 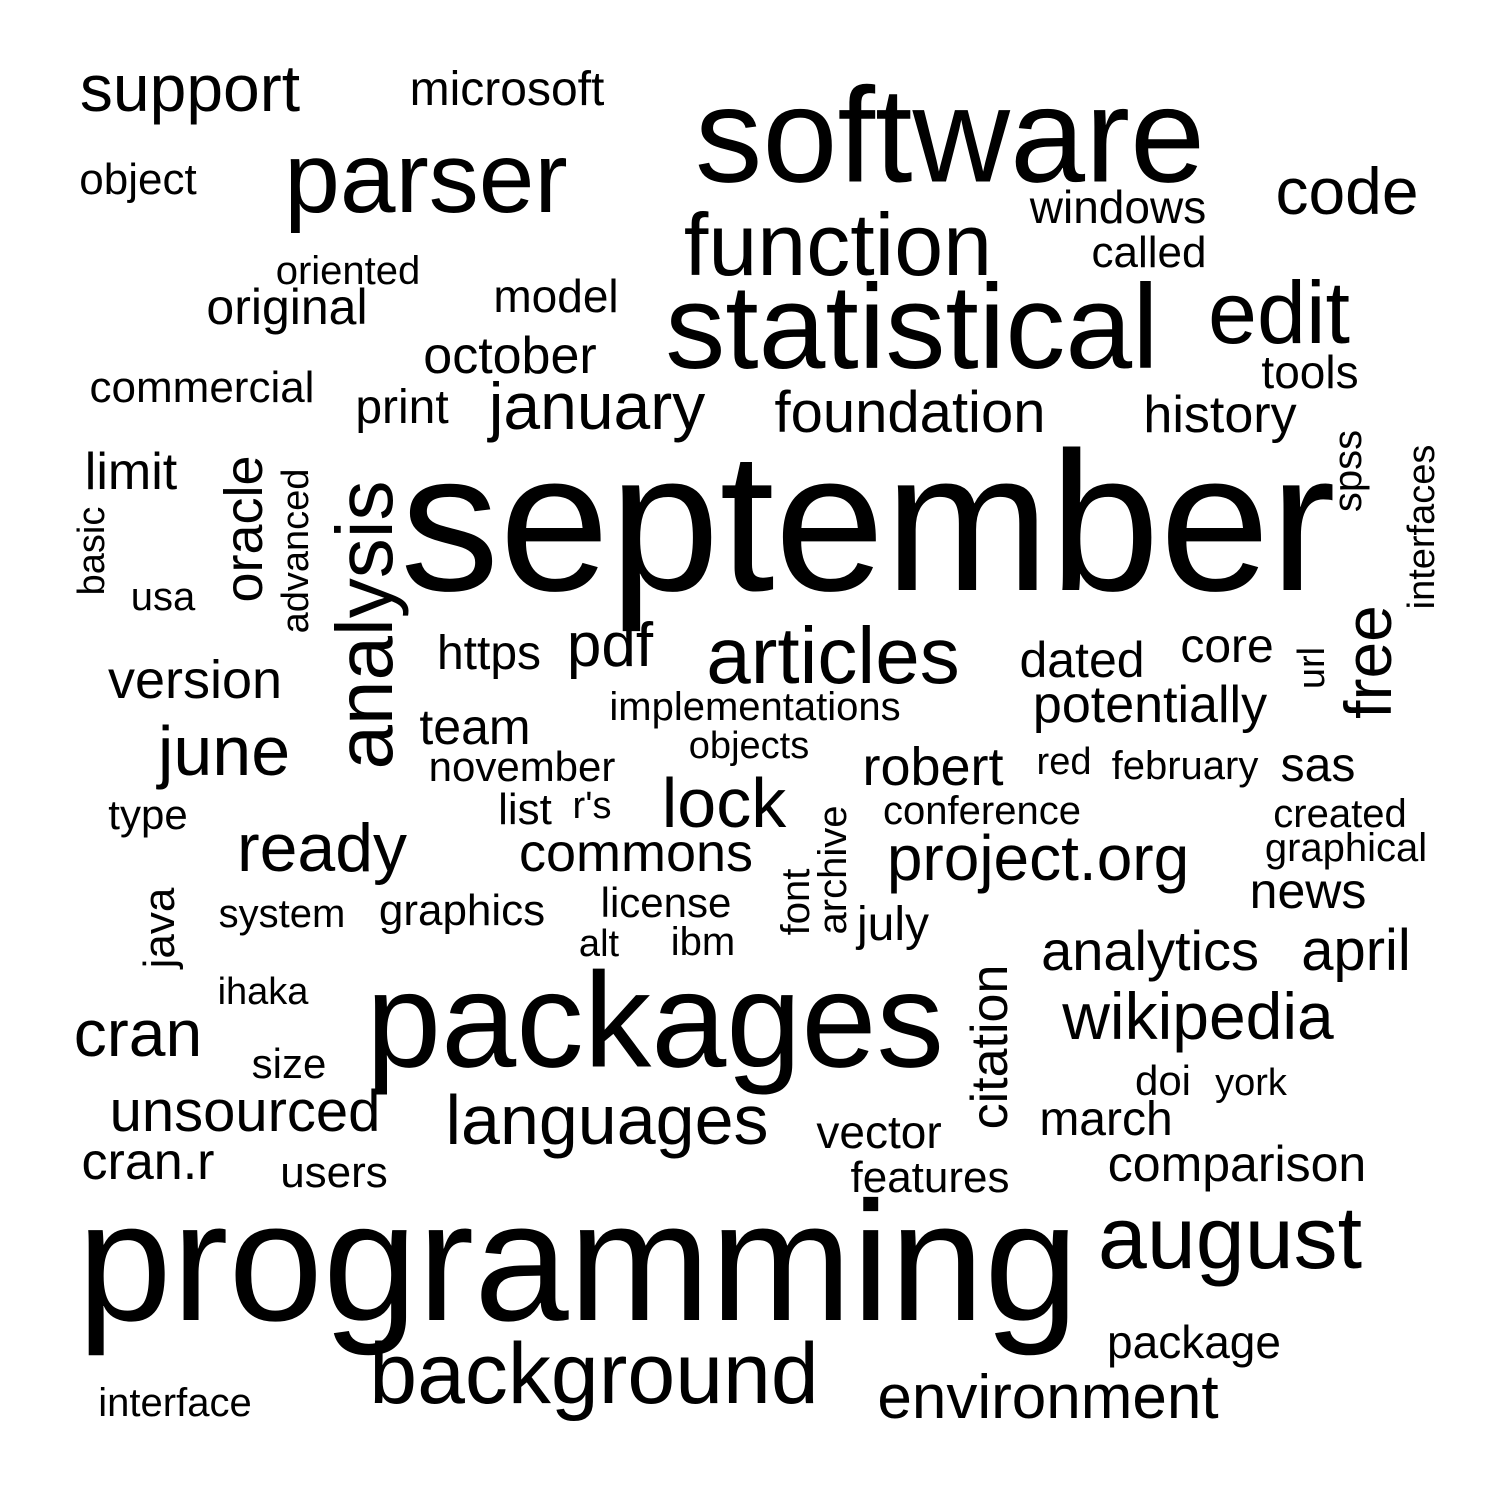 What do you see at coordinates (244, 529) in the screenshot?
I see `word-oracle: oracle` at bounding box center [244, 529].